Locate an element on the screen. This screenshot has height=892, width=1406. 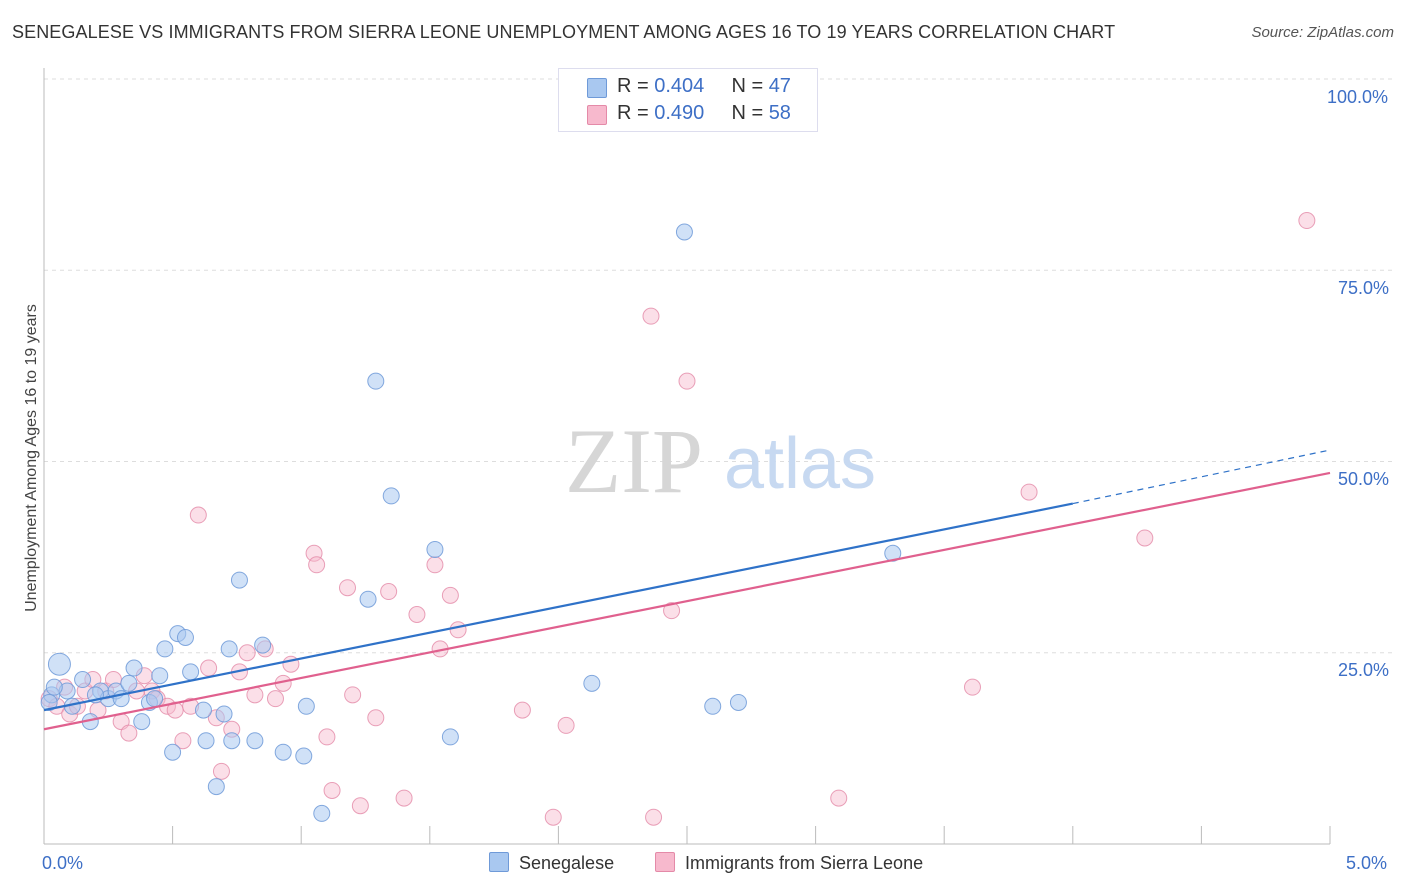
y-tick-label-100: 100.0% is located at coordinates (1358, 97).